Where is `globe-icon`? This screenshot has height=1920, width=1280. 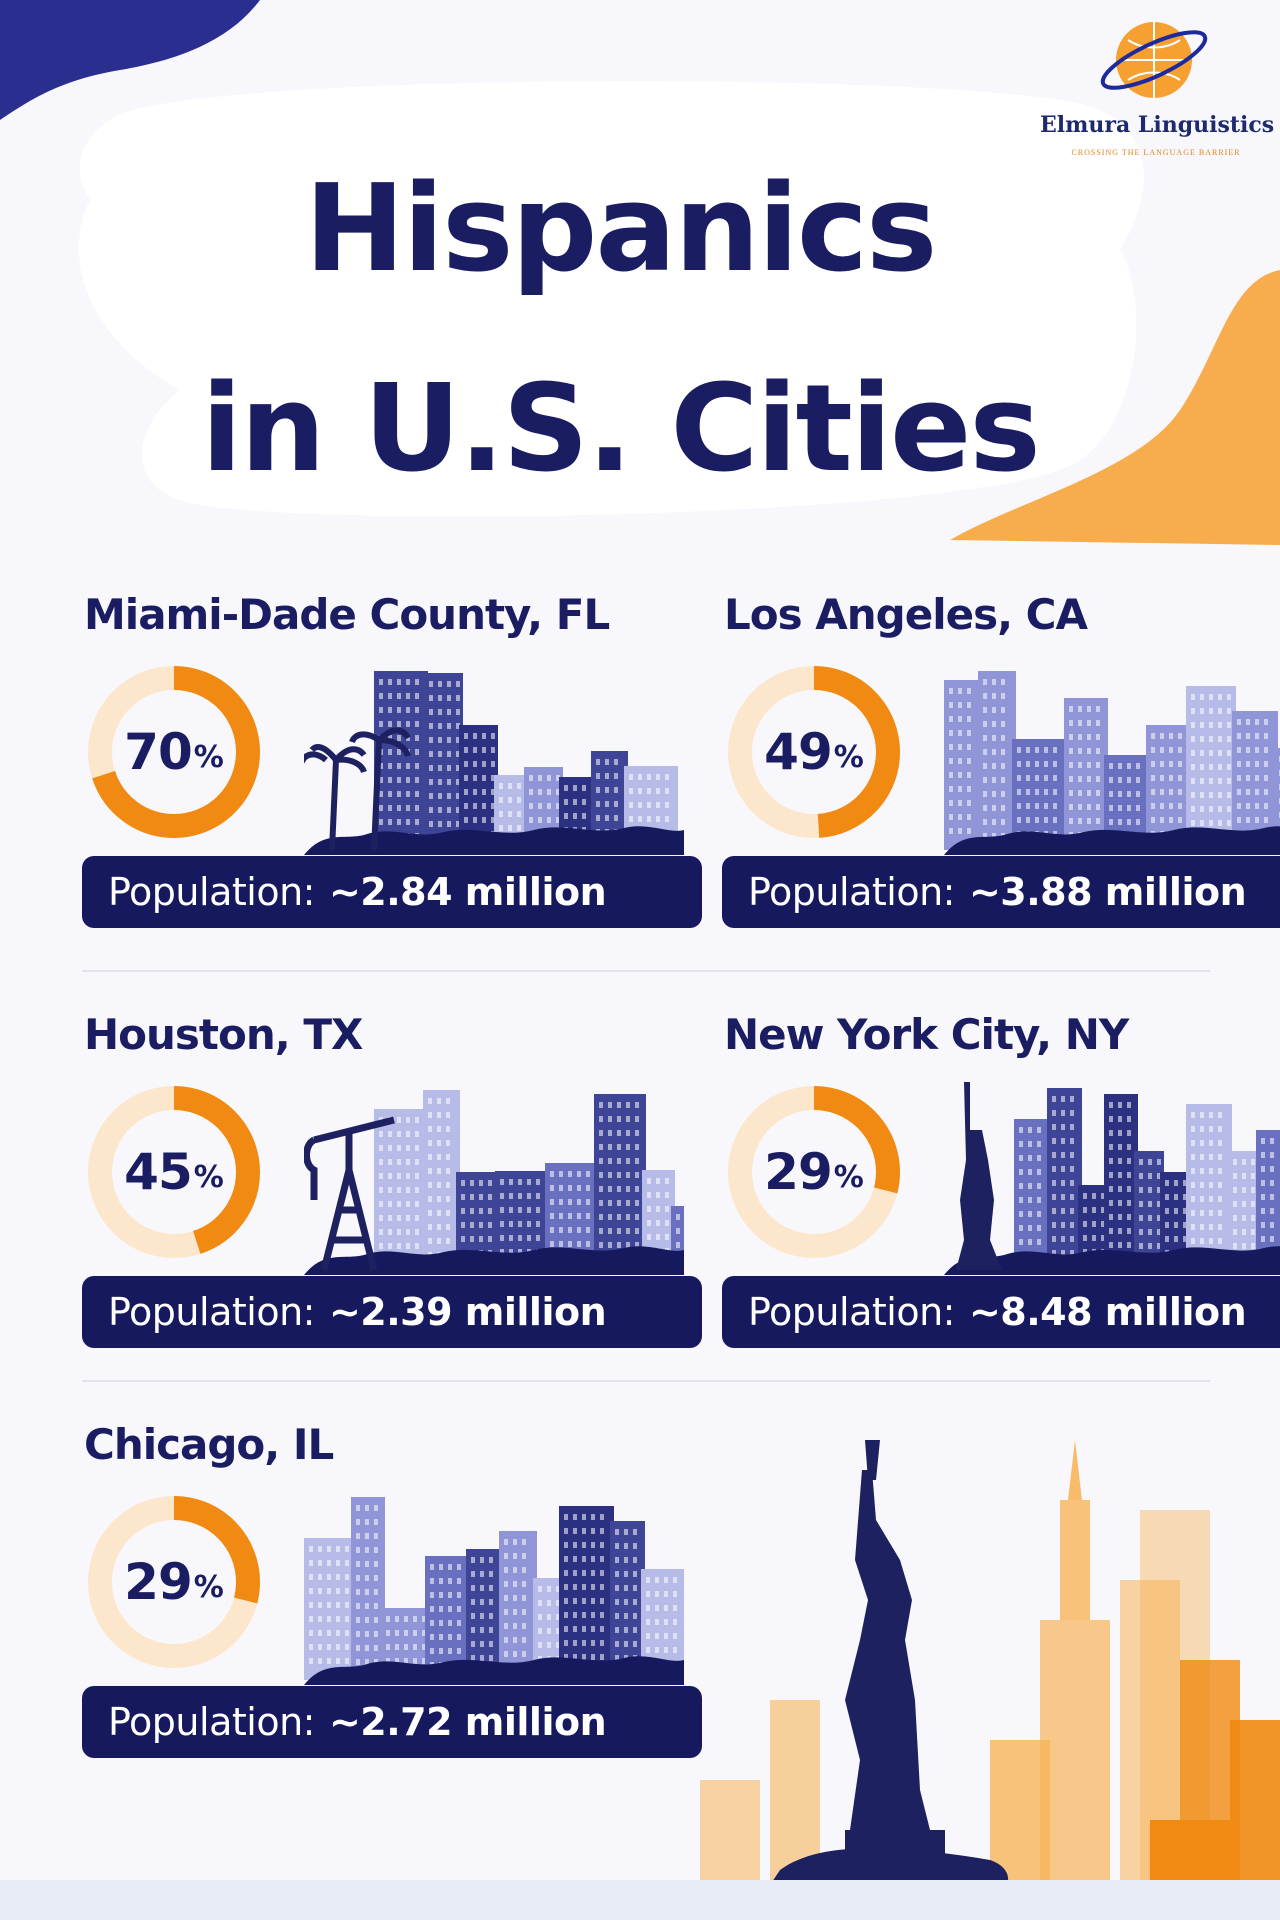 globe-icon is located at coordinates (1154, 60).